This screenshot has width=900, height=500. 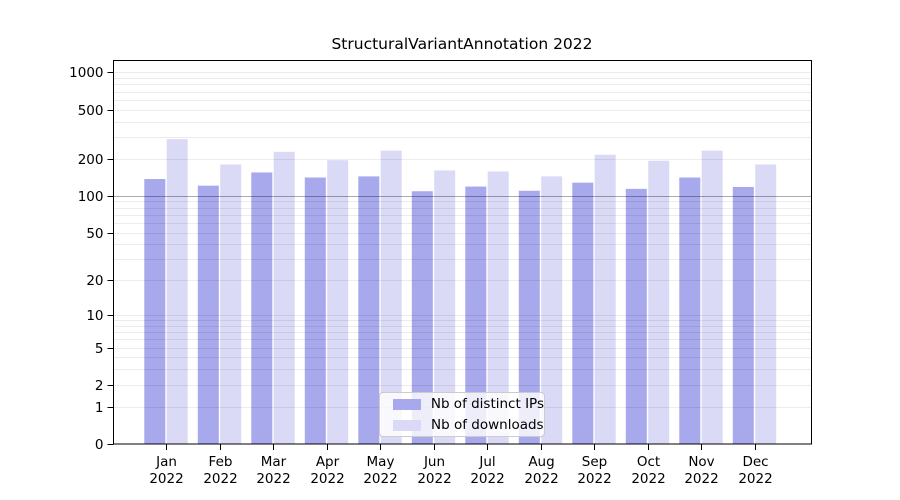 I want to click on ytick-label-2: 2, so click(x=99, y=386).